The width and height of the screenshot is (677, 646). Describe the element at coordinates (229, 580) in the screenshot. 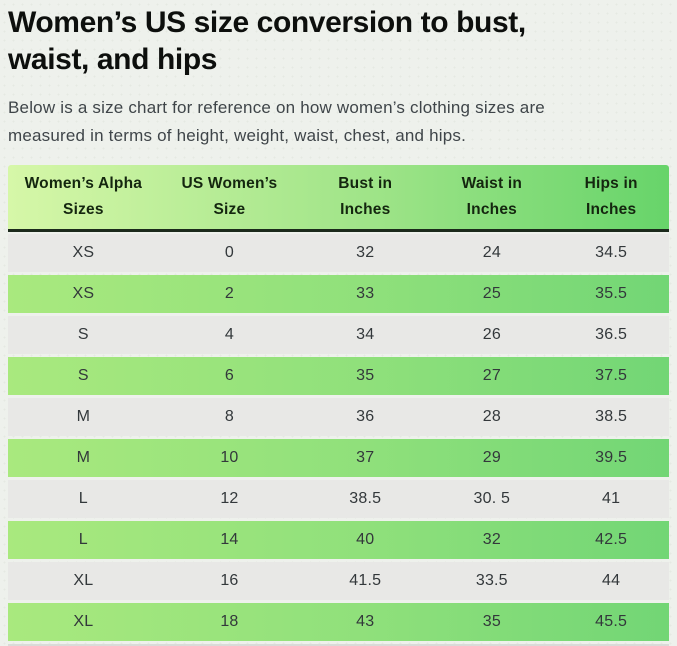

I see `cell-us-size: 16` at that location.